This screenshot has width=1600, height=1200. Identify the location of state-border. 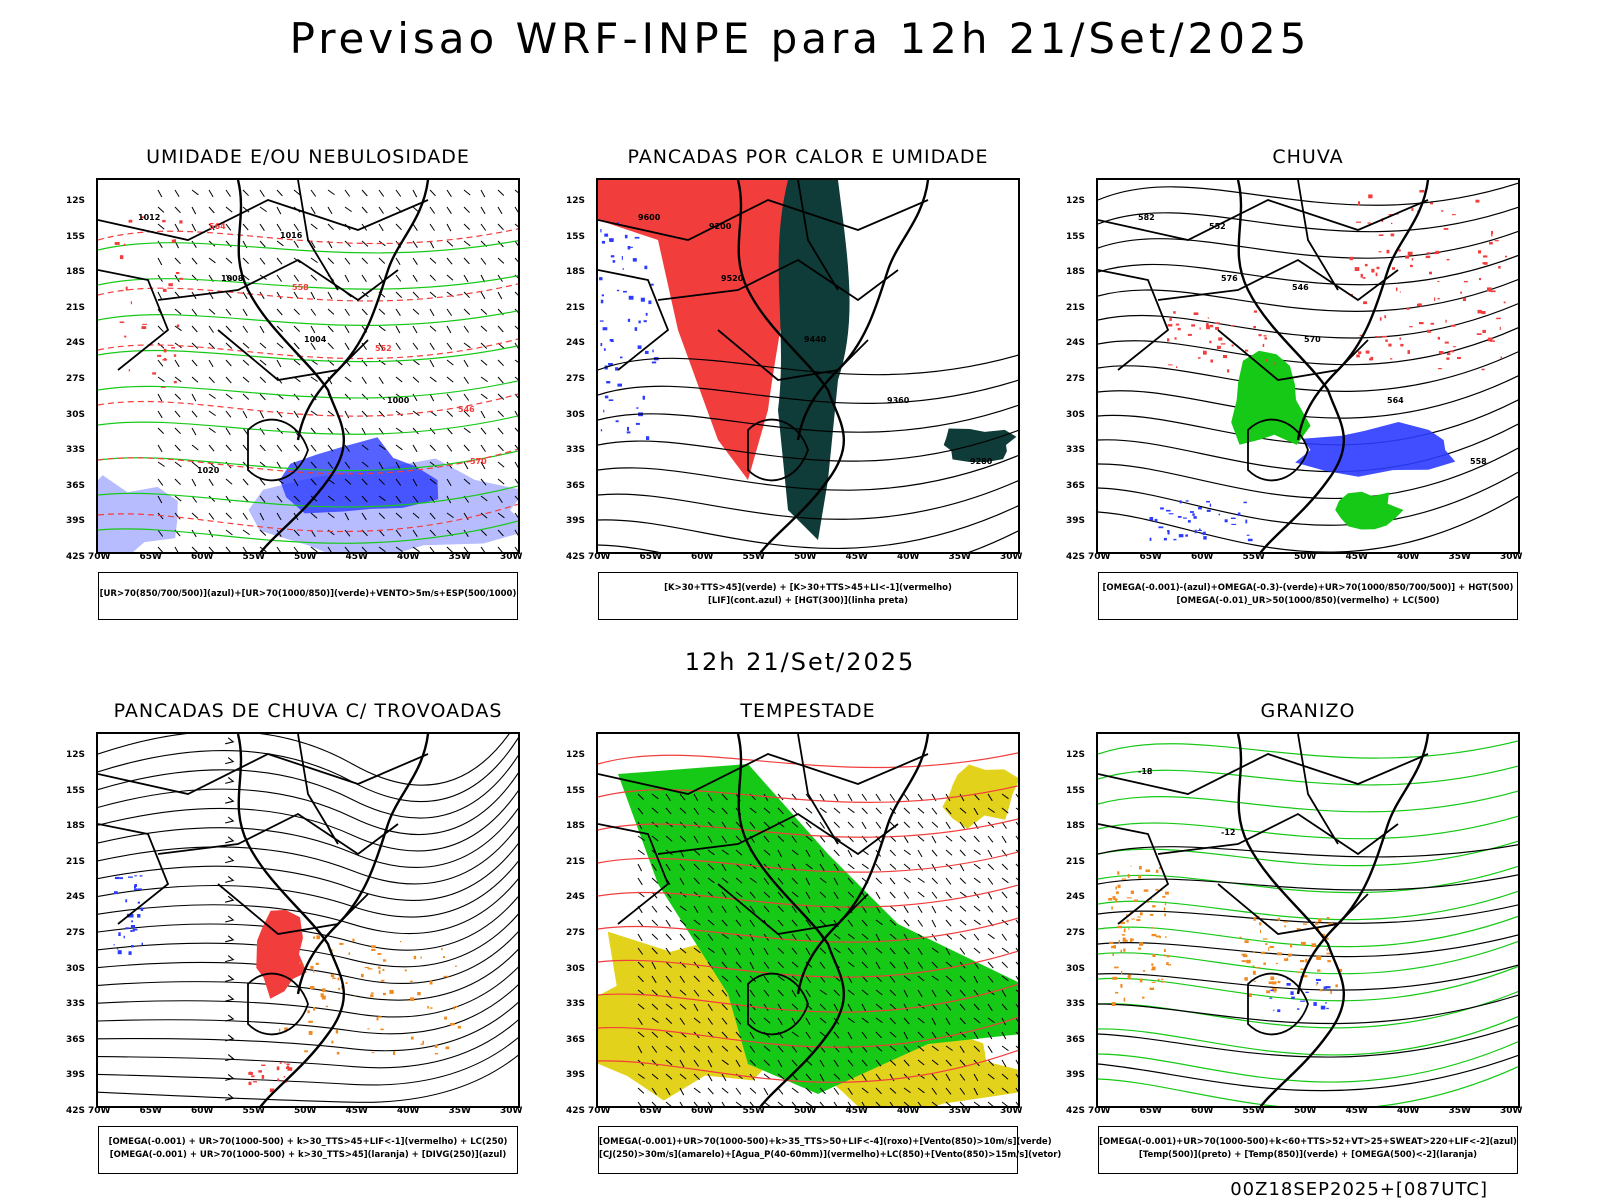
(818, 235).